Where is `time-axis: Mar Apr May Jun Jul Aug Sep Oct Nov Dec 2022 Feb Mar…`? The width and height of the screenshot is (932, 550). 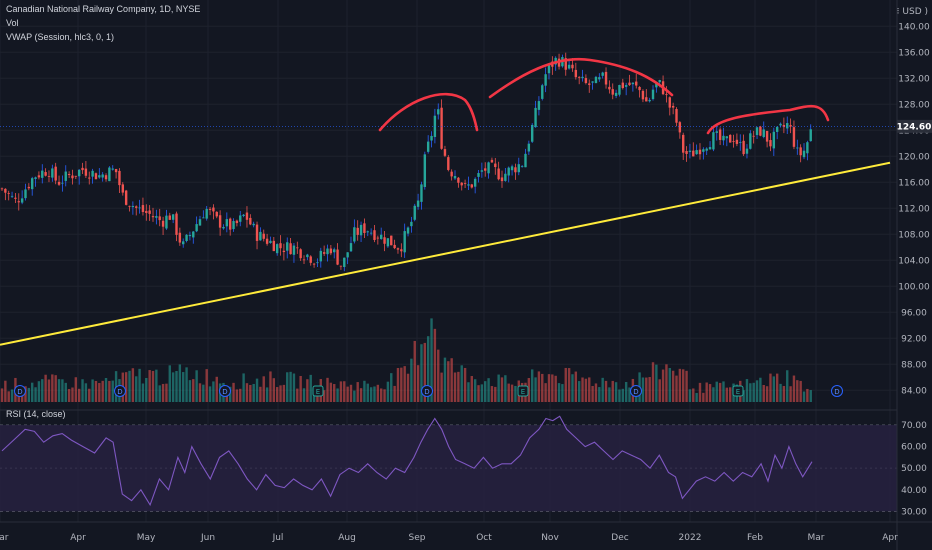 time-axis: Mar Apr May Jun Jul Aug Sep Oct Nov Dec 2022 Feb Mar… is located at coordinates (449, 538).